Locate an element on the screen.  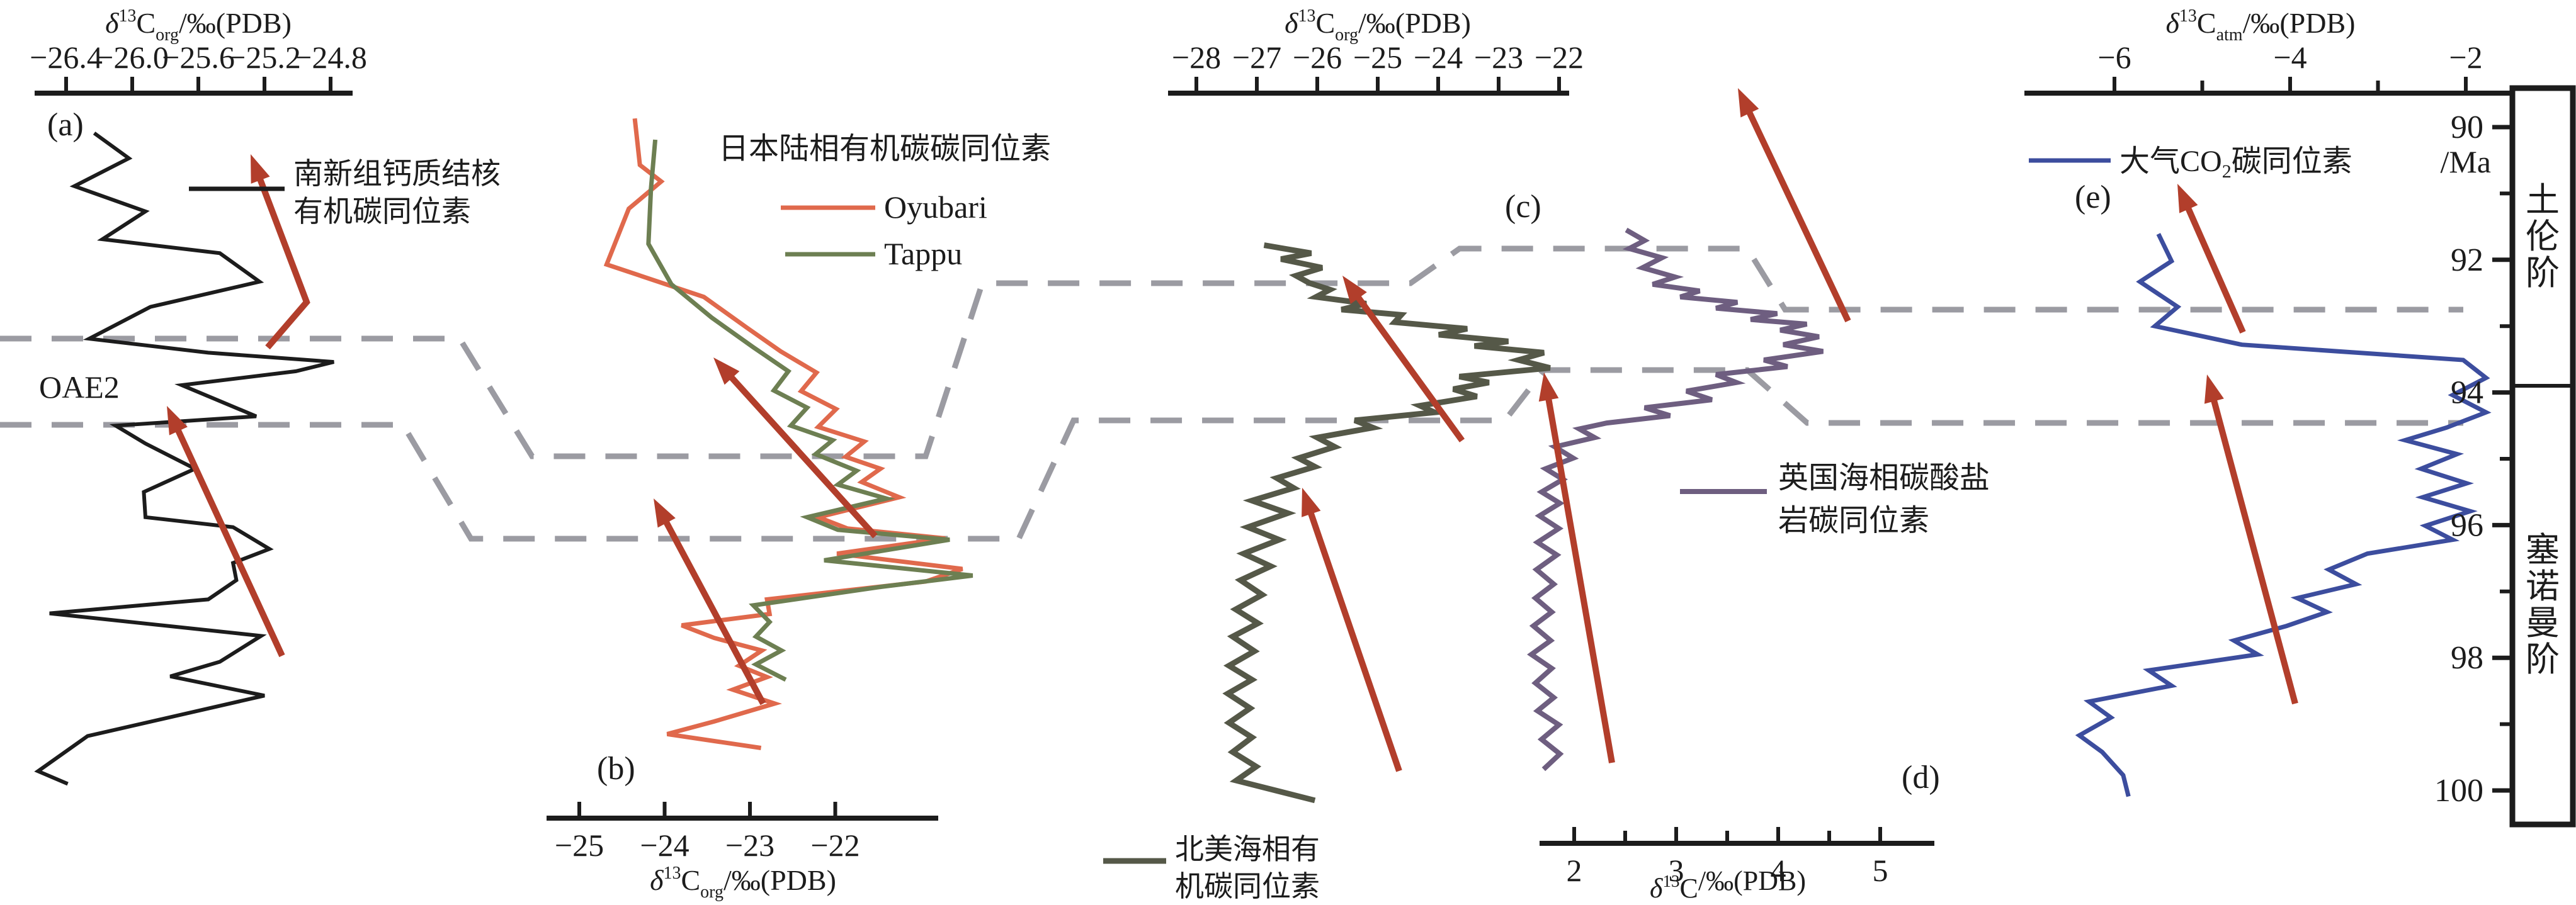
trend-arrow-d-main is located at coordinates (1580, 578).